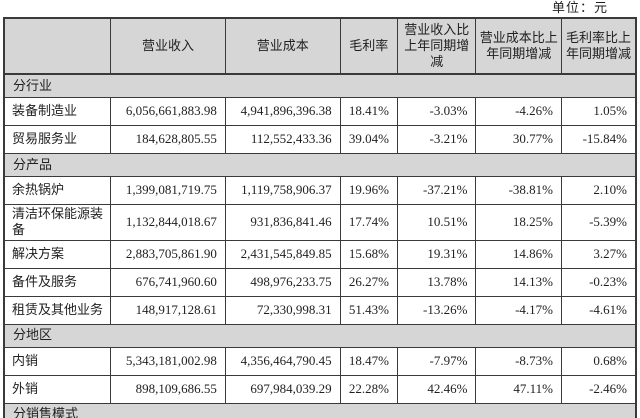 Image resolution: width=640 pixels, height=418 pixels. I want to click on cell-cost-yoy: 30.77%, so click(518, 139).